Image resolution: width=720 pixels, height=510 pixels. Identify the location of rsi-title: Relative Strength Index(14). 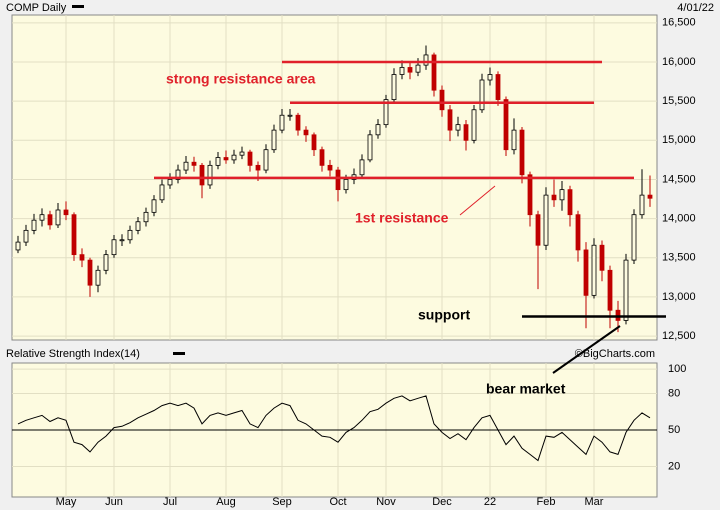
(73, 354).